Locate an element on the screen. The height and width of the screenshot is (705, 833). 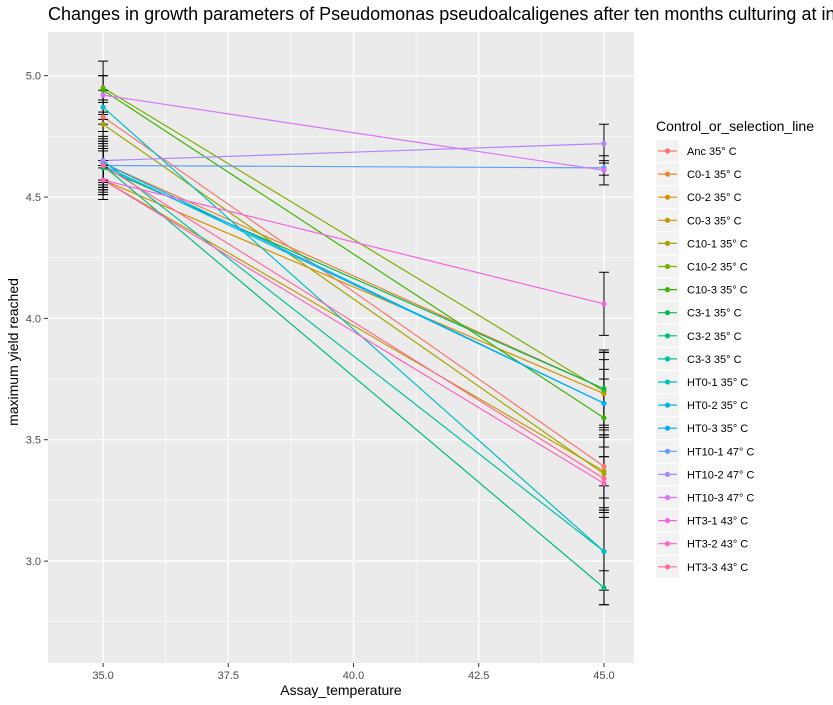
legend-item: HT0-3 35° C is located at coordinates (702, 428).